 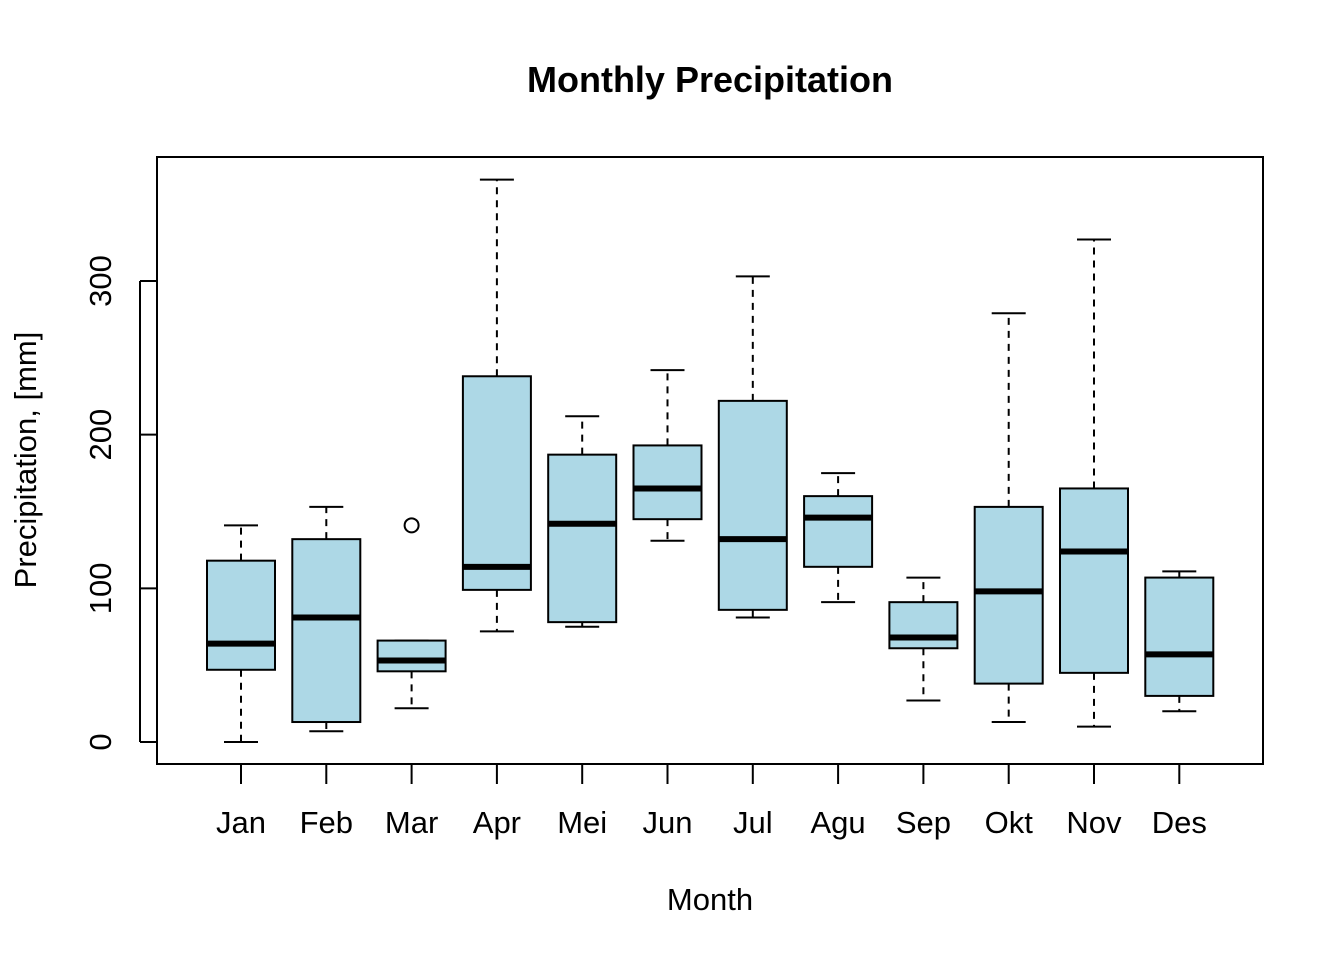 I want to click on x-tick-label: Sep, so click(x=923, y=822).